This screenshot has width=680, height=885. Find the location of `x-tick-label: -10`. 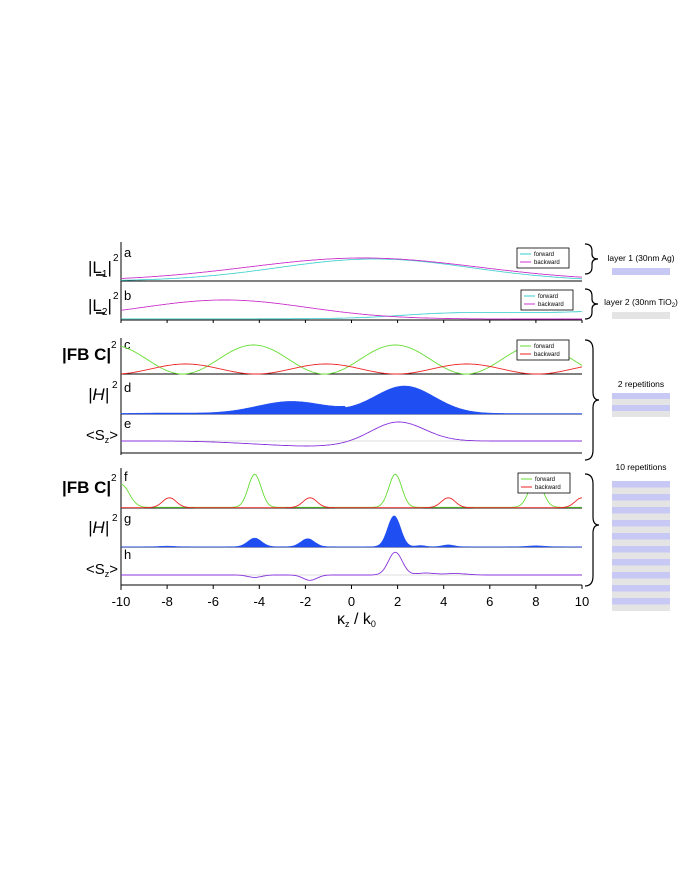

x-tick-label: -10 is located at coordinates (121, 601).